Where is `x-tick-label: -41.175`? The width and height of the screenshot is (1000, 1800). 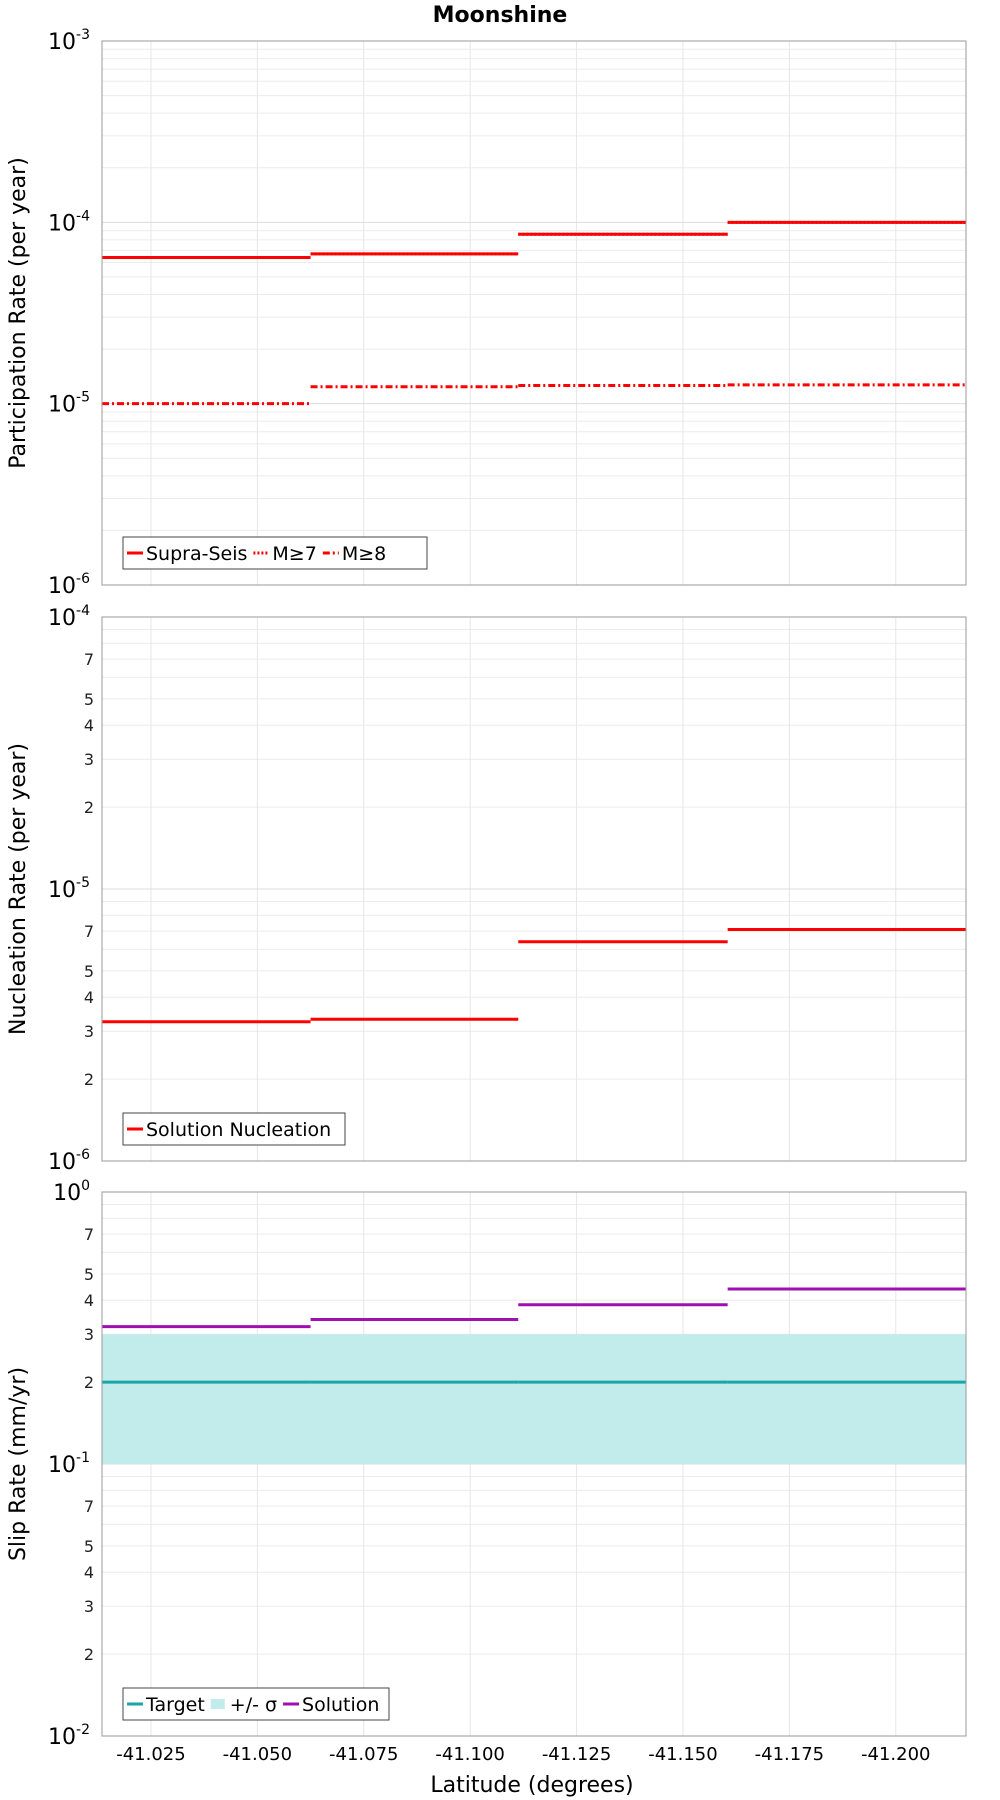
x-tick-label: -41.175 is located at coordinates (789, 1754).